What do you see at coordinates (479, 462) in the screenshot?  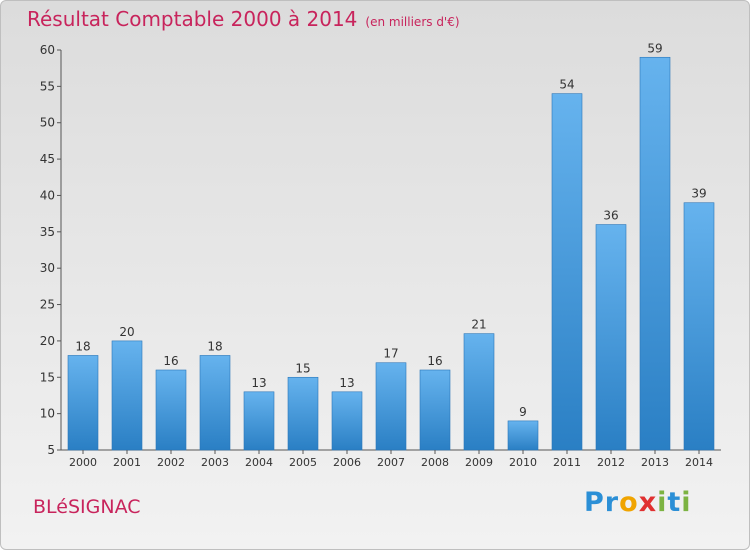 I see `x-tick-label: 2009` at bounding box center [479, 462].